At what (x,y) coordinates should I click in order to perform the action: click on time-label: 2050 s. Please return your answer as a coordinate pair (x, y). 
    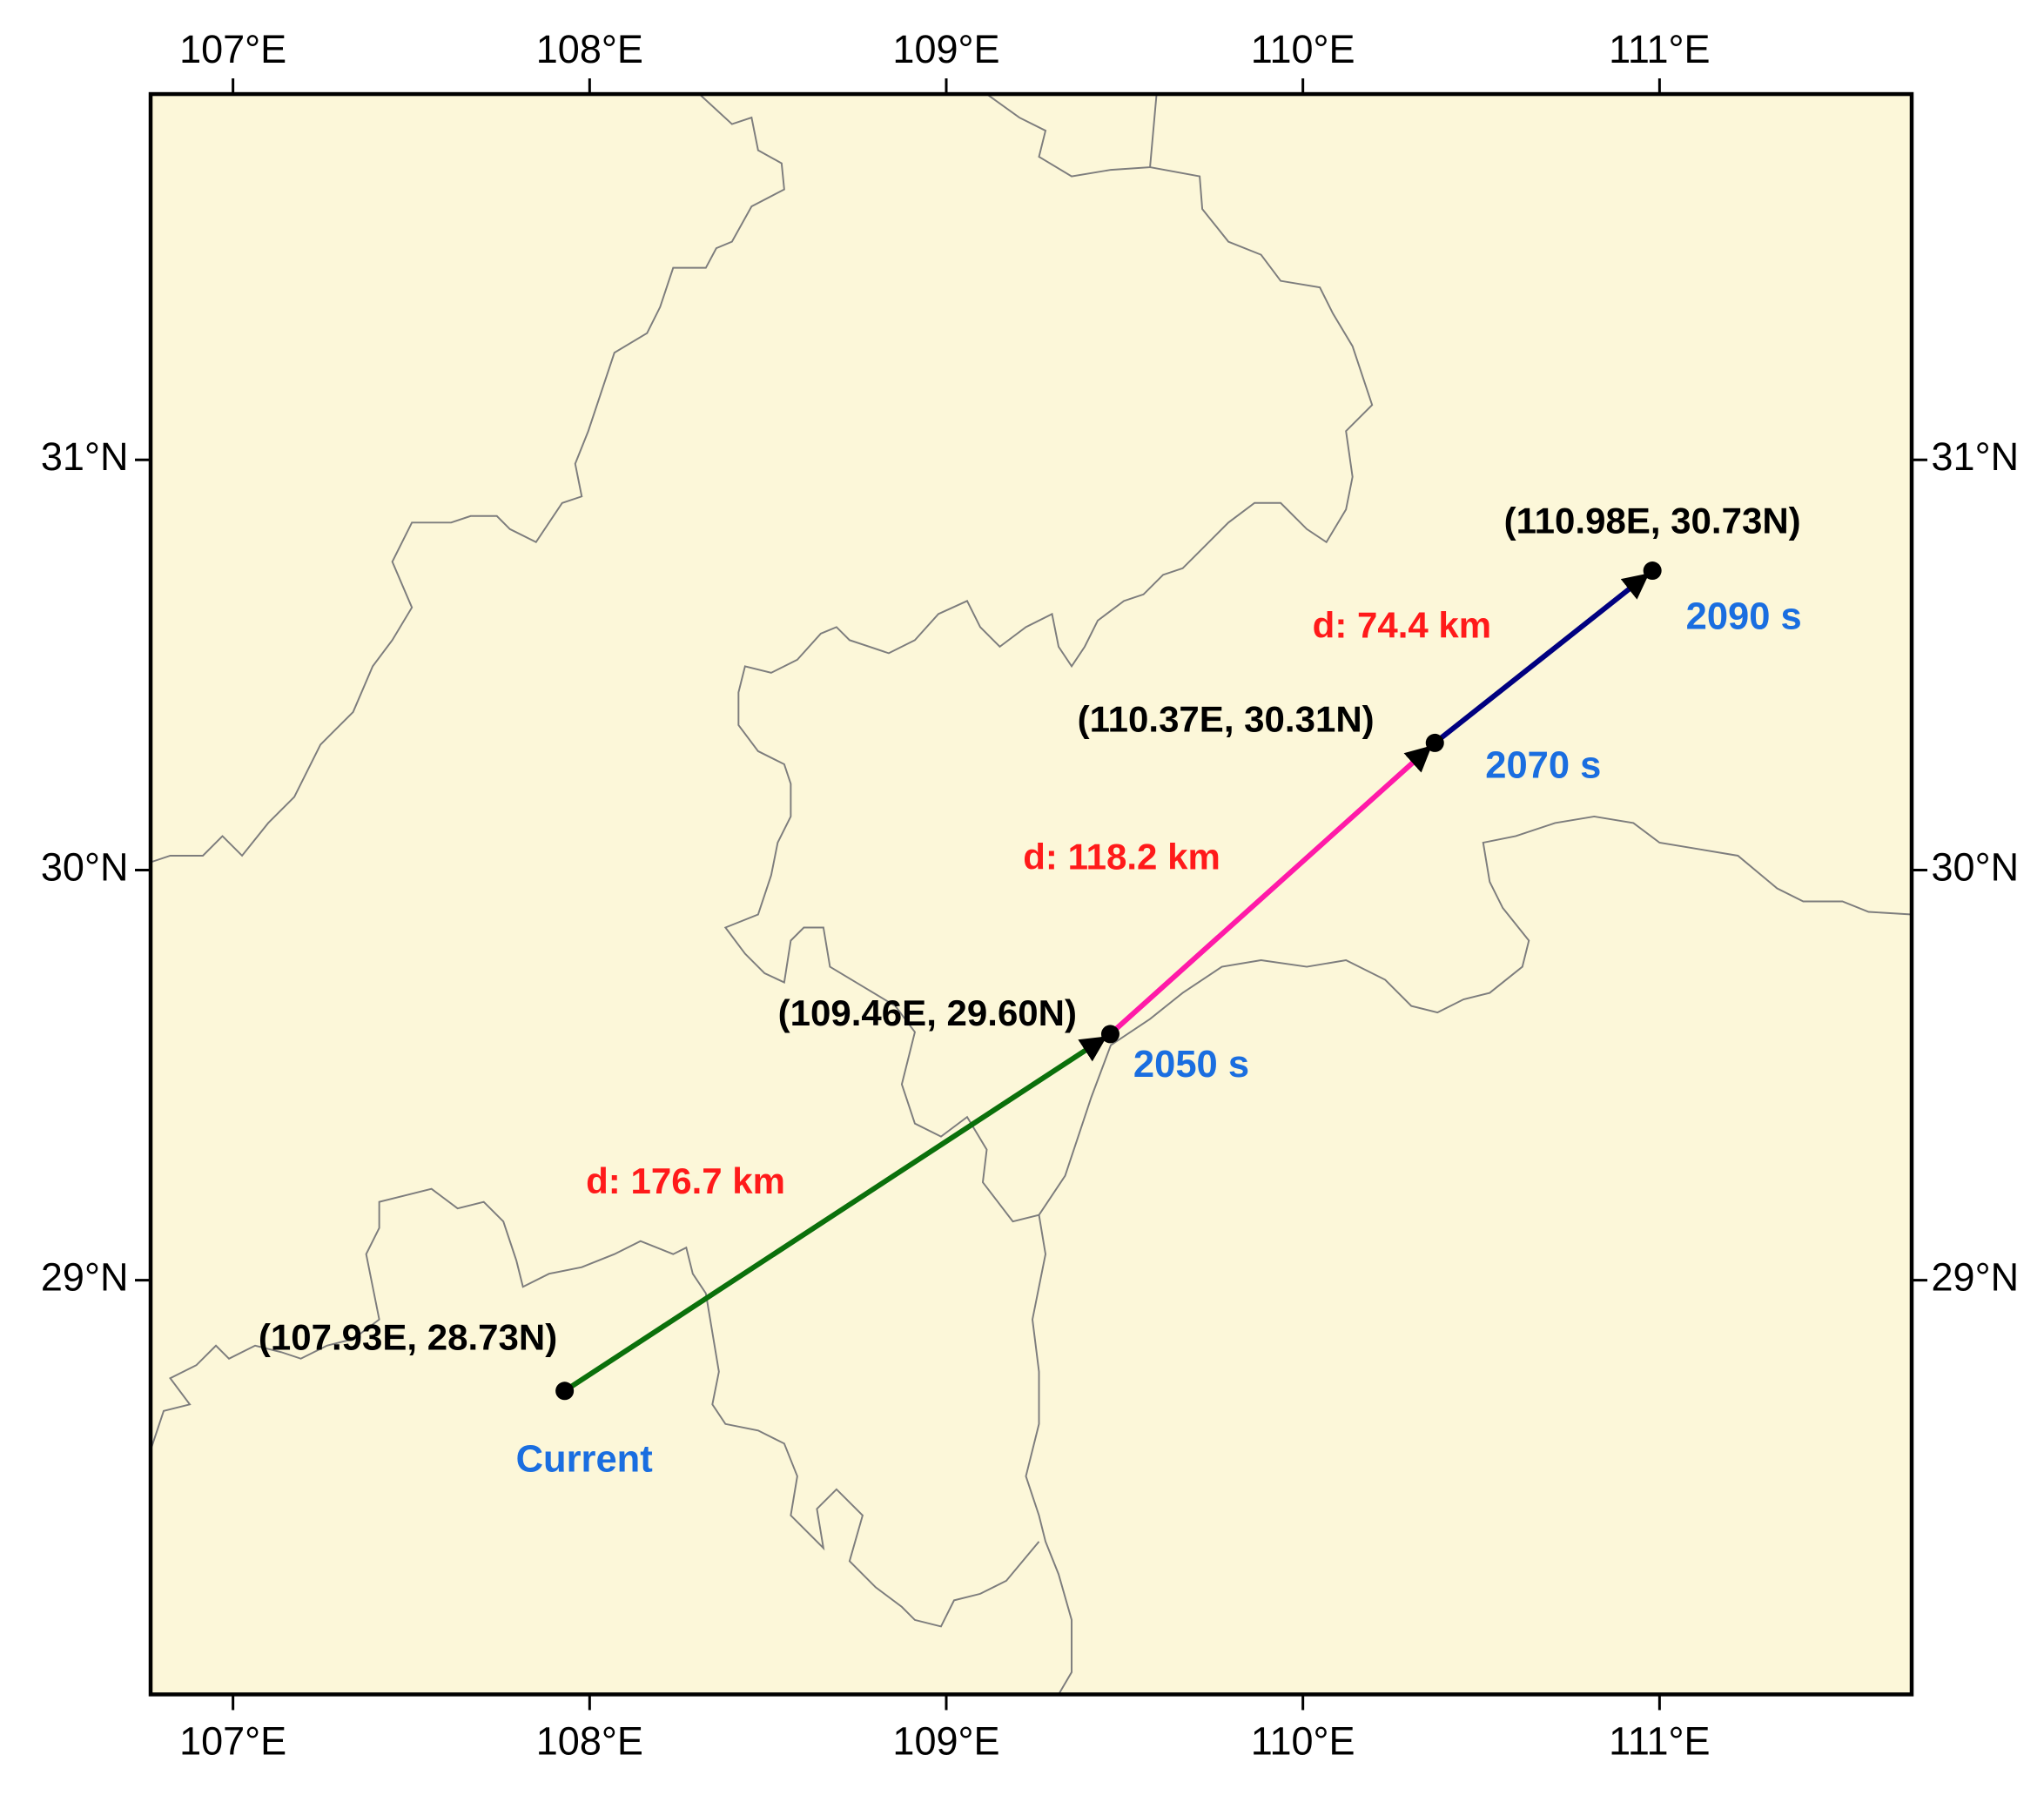
    Looking at the image, I should click on (1191, 1065).